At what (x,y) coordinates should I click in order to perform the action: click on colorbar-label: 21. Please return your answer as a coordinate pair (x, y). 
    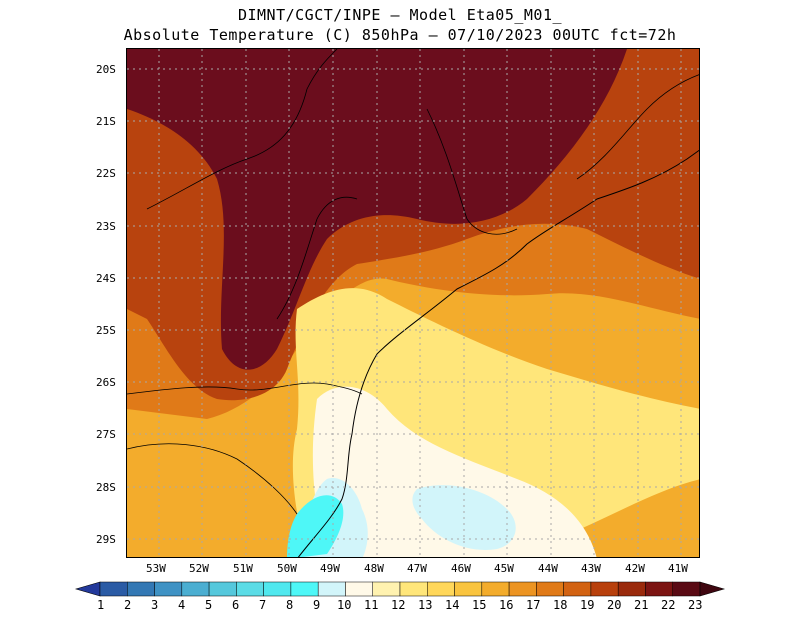
    Looking at the image, I should click on (641, 605).